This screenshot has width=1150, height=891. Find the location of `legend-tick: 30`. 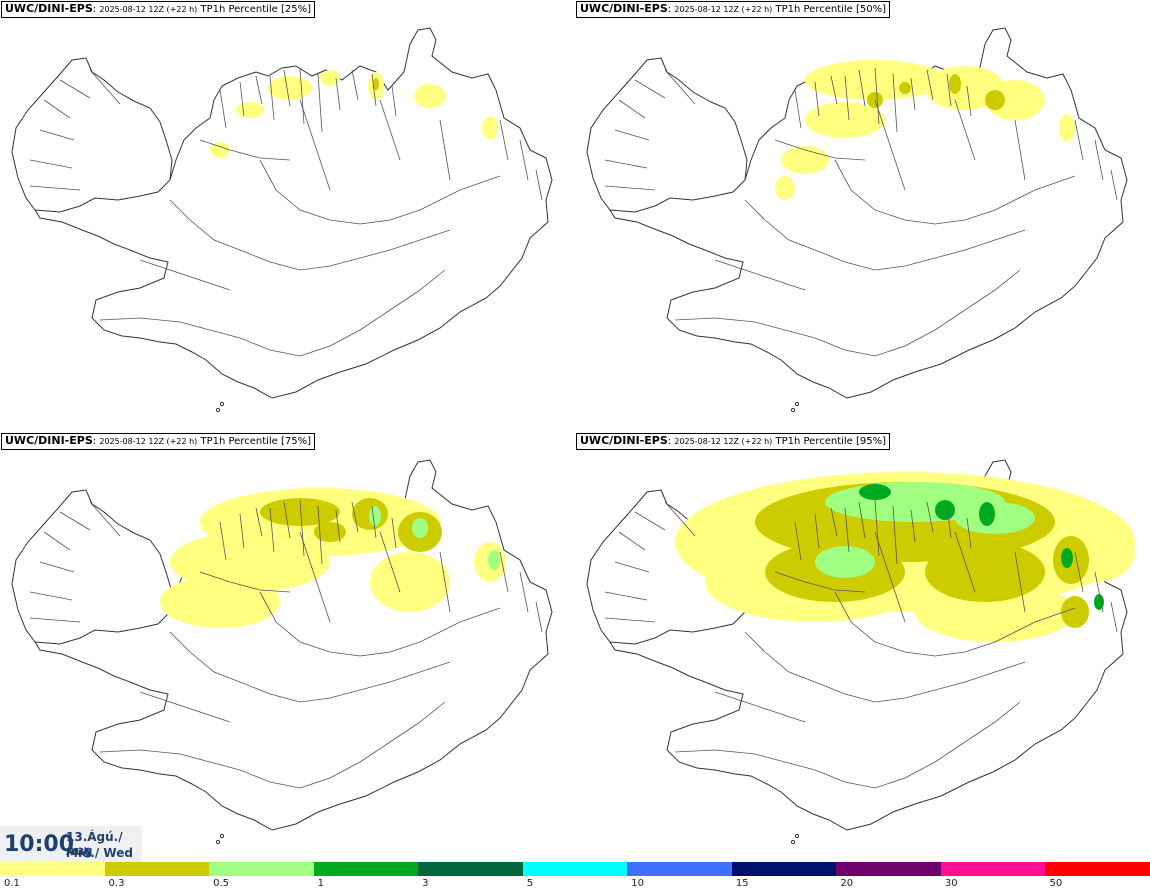

legend-tick: 30 is located at coordinates (951, 883).